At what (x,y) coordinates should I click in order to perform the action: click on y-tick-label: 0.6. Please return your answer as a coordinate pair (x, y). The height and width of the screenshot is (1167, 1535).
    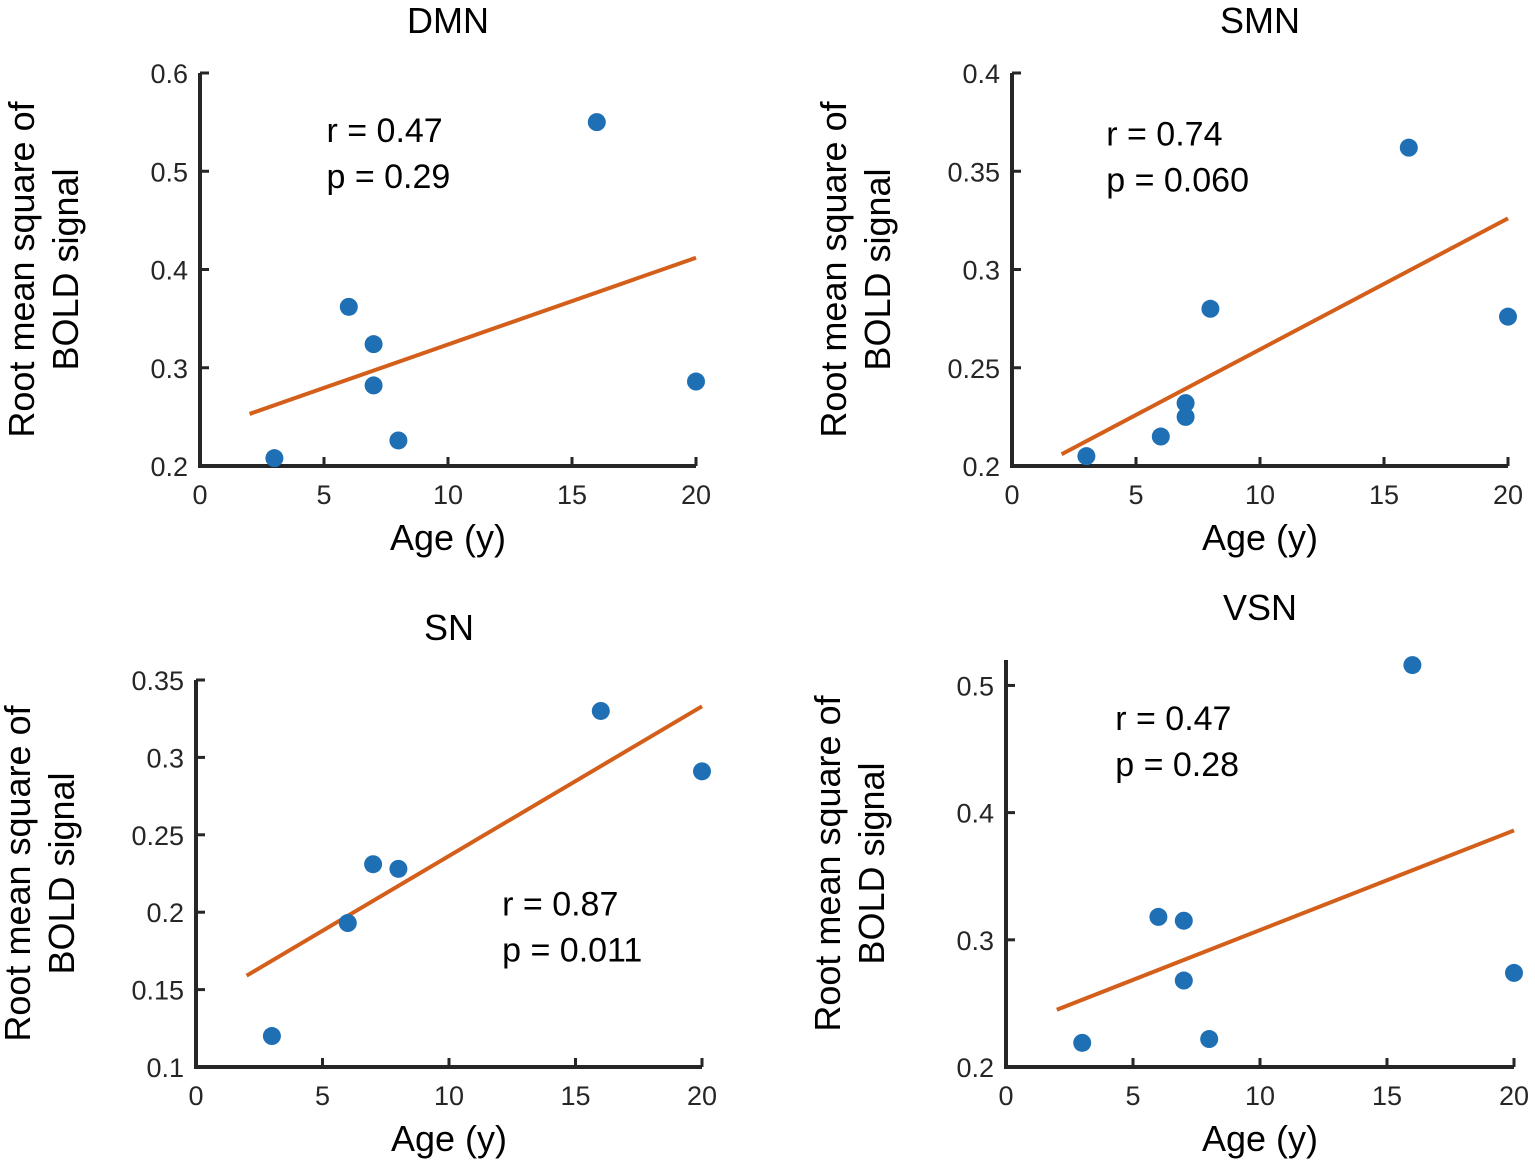
    Looking at the image, I should click on (169, 74).